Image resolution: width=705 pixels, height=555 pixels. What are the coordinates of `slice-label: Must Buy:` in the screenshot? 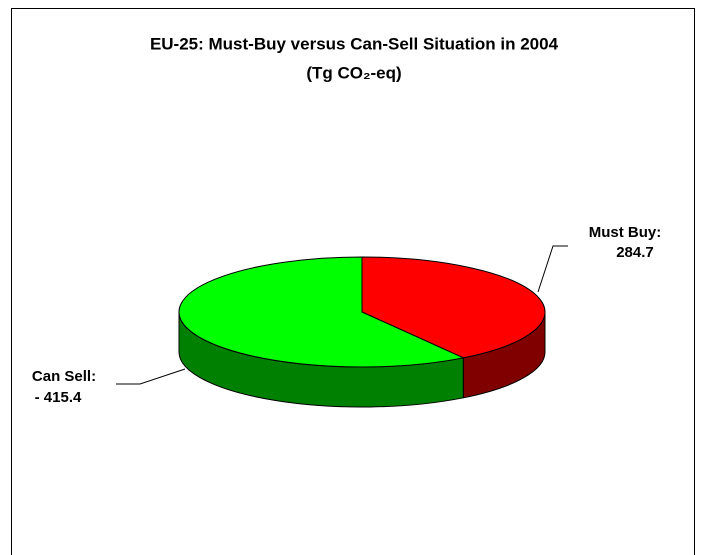 It's located at (625, 232).